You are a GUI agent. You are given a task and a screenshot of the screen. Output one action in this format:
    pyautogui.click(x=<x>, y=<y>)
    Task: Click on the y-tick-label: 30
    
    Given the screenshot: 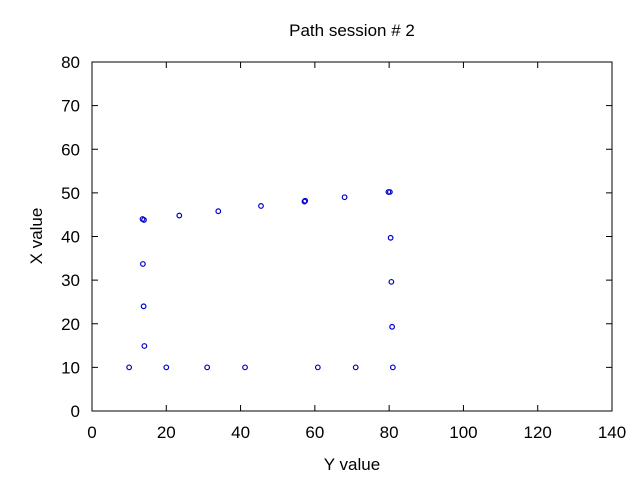 What is the action you would take?
    pyautogui.click(x=70, y=280)
    